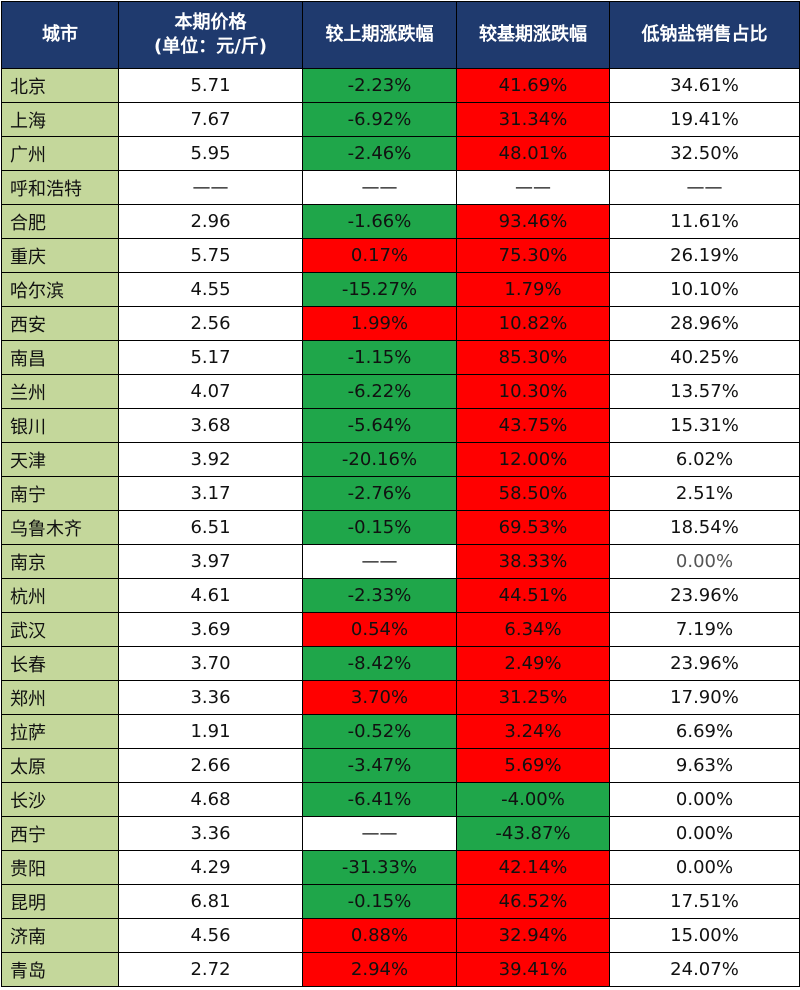  What do you see at coordinates (704, 629) in the screenshot?
I see `low-sodium-share-cell: 7.19%` at bounding box center [704, 629].